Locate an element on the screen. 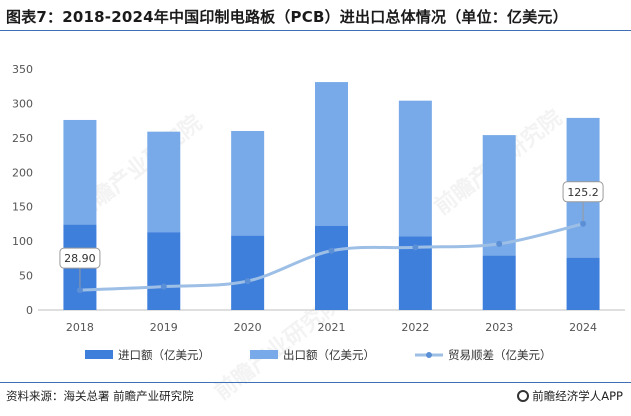 The height and width of the screenshot is (416, 631). x-tick-label: 2024 is located at coordinates (583, 327).